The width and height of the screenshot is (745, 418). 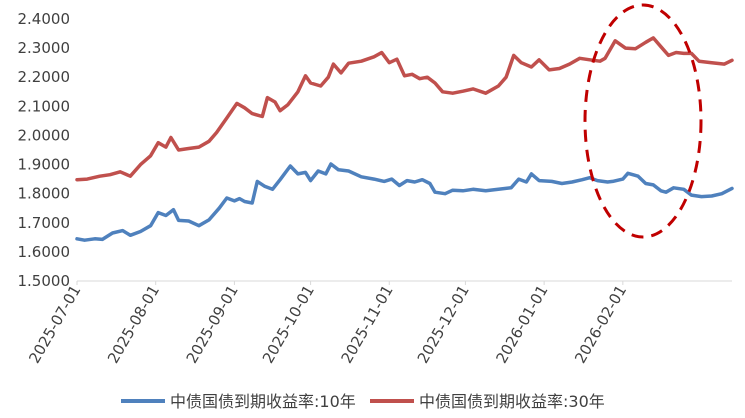 What do you see at coordinates (54, 324) in the screenshot?
I see `x-tick-label: 2025-07-01` at bounding box center [54, 324].